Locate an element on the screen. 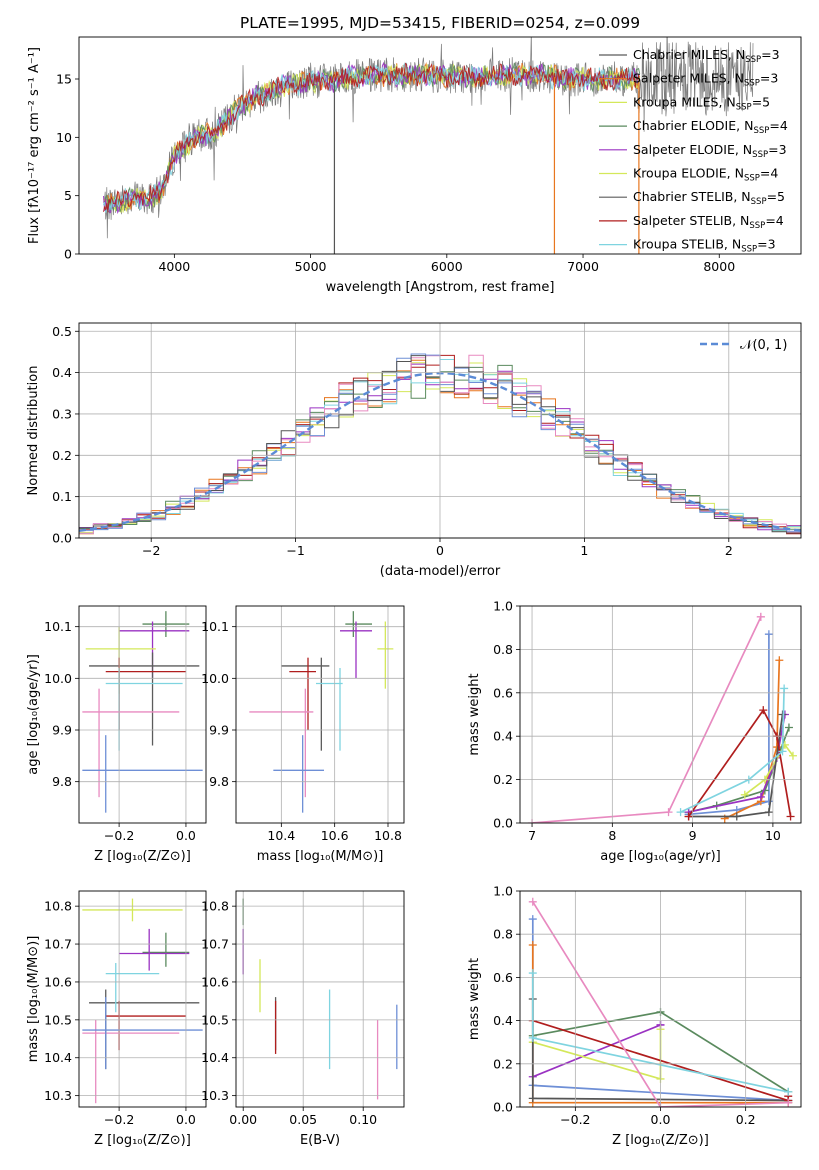 This screenshot has width=819, height=1170. legend-label: Salpeter MILES, NSSP=3 is located at coordinates (705, 80).